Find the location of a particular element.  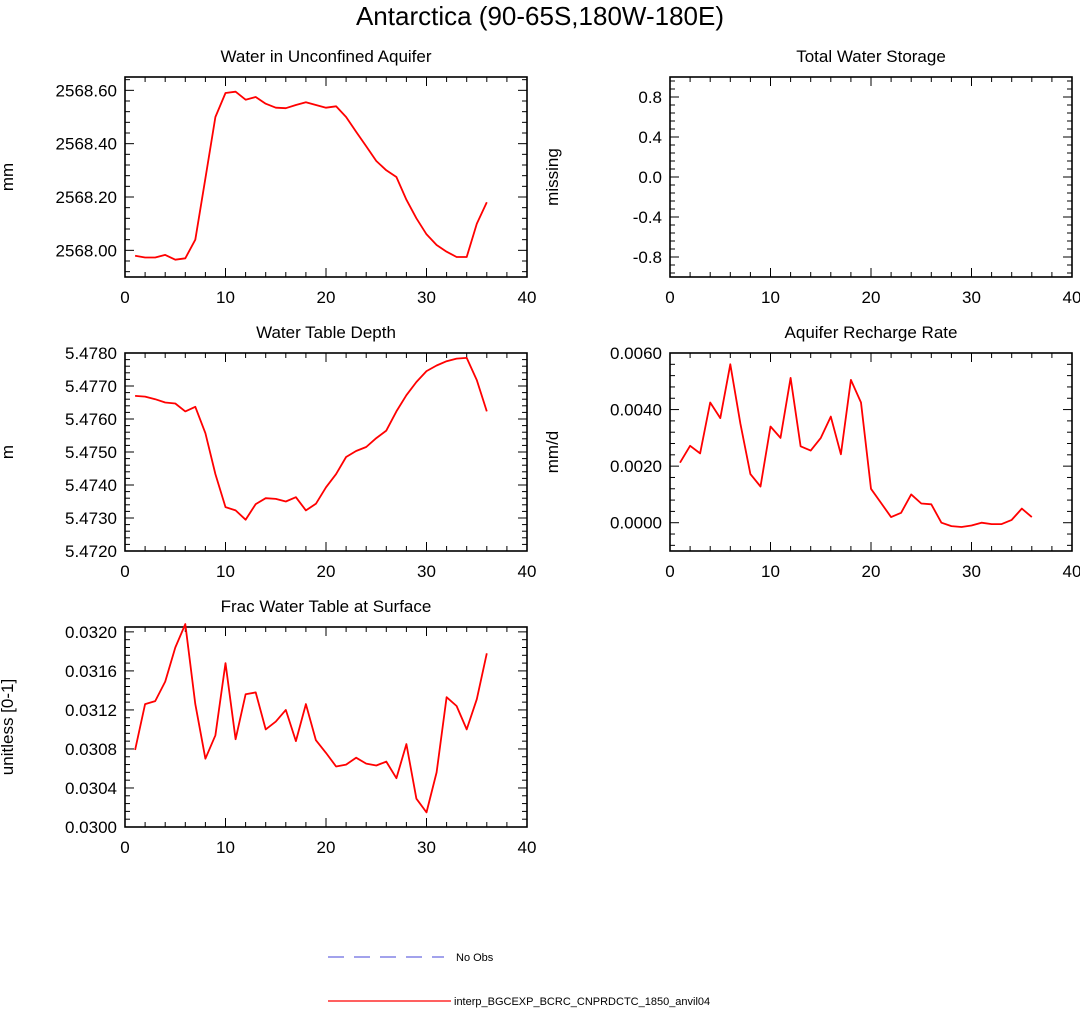

y-tick-label: 0.4 is located at coordinates (650, 137).